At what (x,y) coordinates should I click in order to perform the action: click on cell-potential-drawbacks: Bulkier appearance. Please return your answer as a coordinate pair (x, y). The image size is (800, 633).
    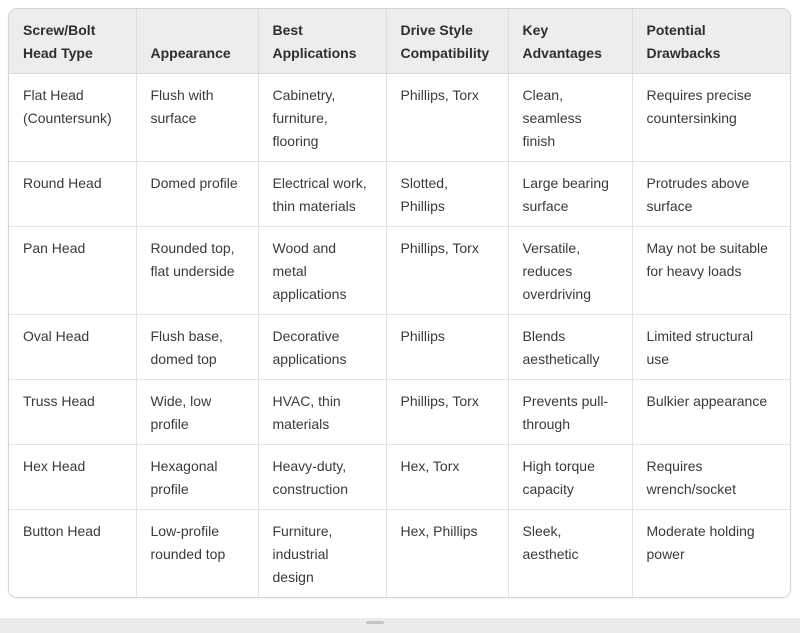
    Looking at the image, I should click on (711, 412).